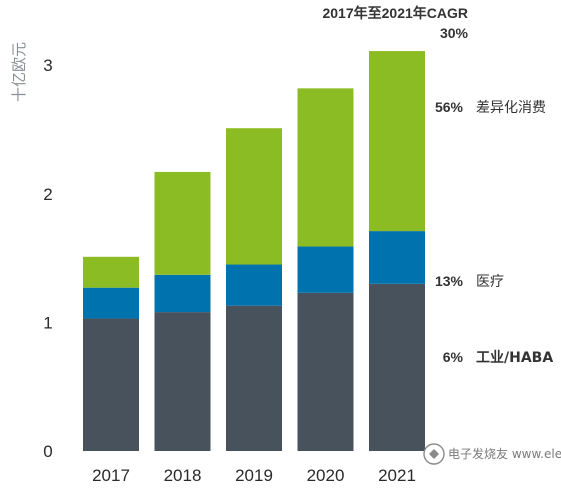 The height and width of the screenshot is (489, 561). I want to click on cagr-series-name: 差异化消费, so click(511, 108).